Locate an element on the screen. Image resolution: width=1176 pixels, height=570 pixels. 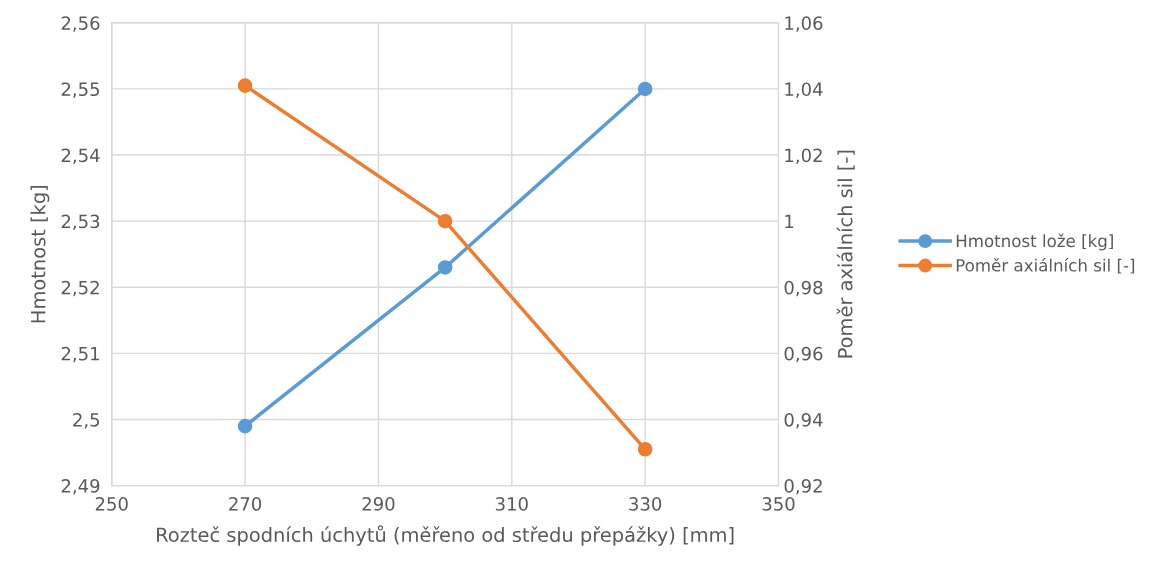
y2-tick-label: 0,94 is located at coordinates (803, 420).